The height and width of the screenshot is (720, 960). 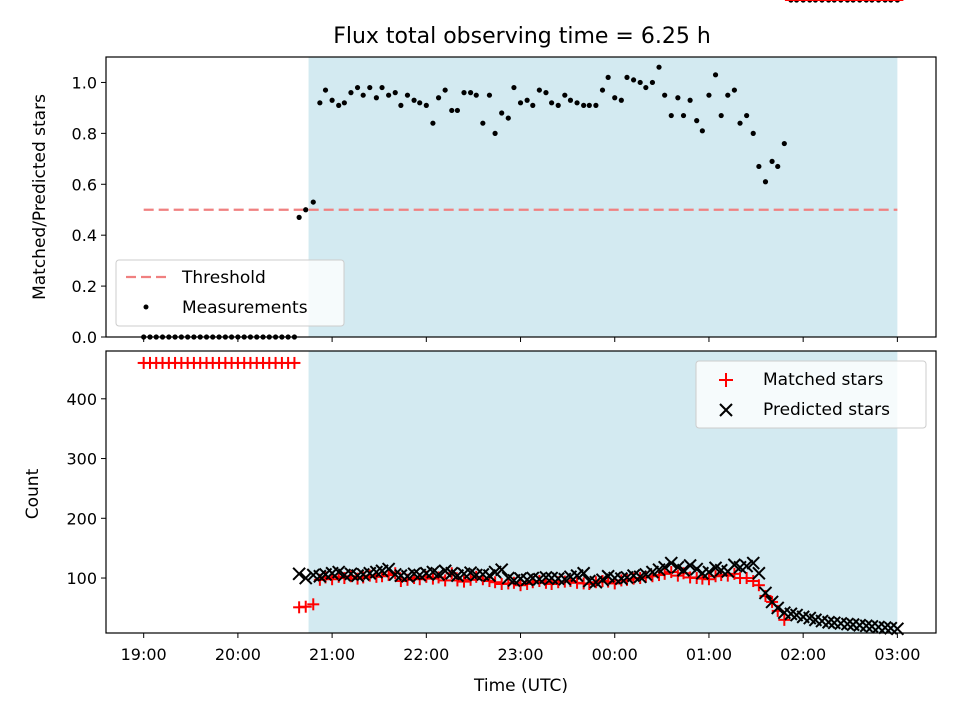 What do you see at coordinates (332, 654) in the screenshot?
I see `x-tick-label: 21:00` at bounding box center [332, 654].